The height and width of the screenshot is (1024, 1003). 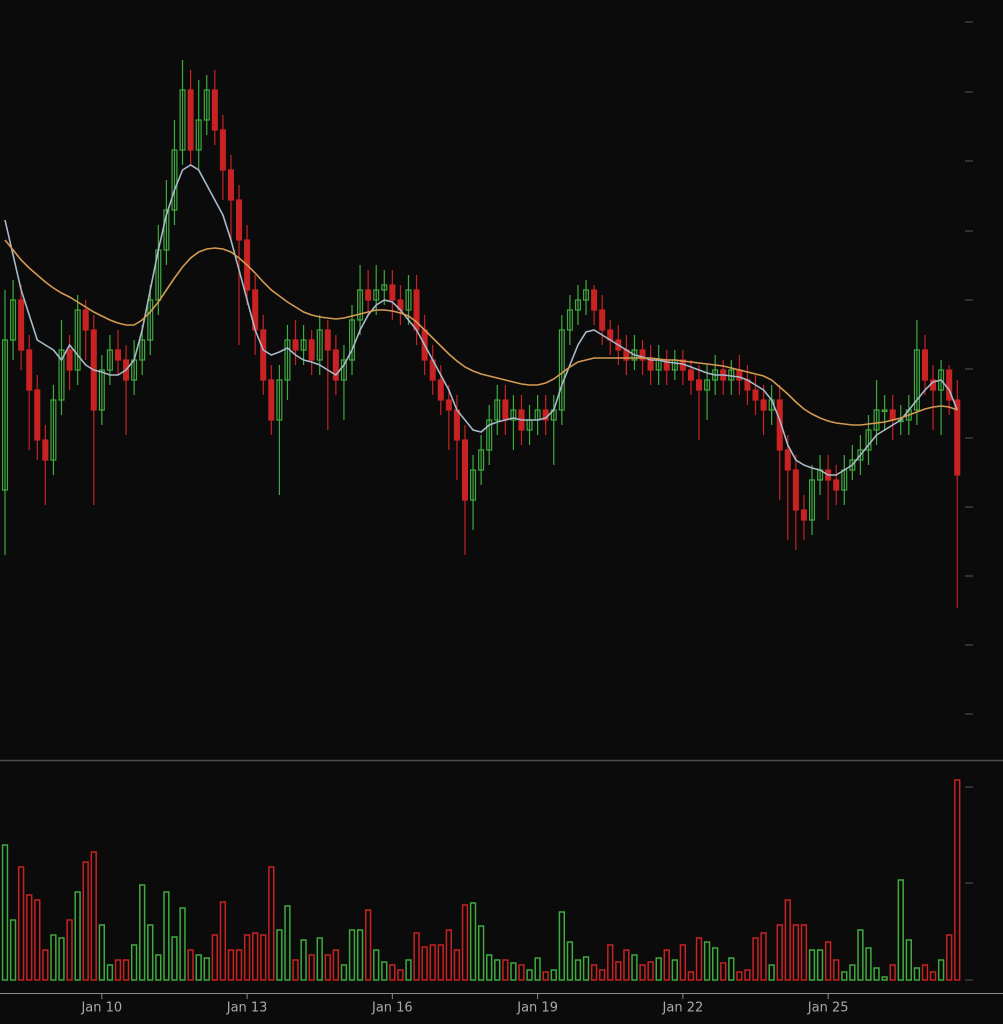 What do you see at coordinates (683, 1008) in the screenshot?
I see `x-tick-label: Jan 22` at bounding box center [683, 1008].